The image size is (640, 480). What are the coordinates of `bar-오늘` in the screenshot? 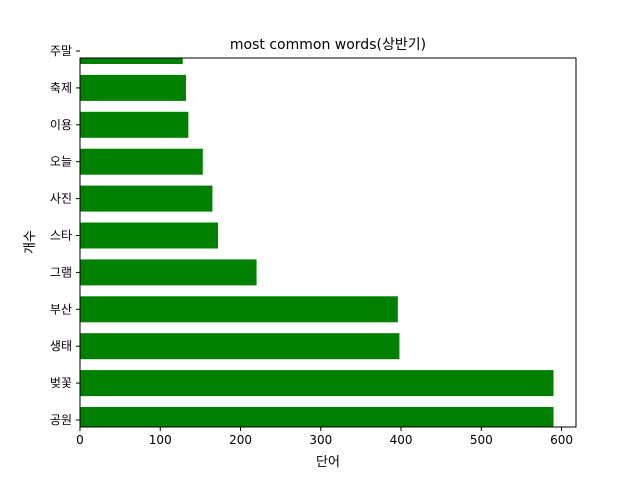 It's located at (141, 161).